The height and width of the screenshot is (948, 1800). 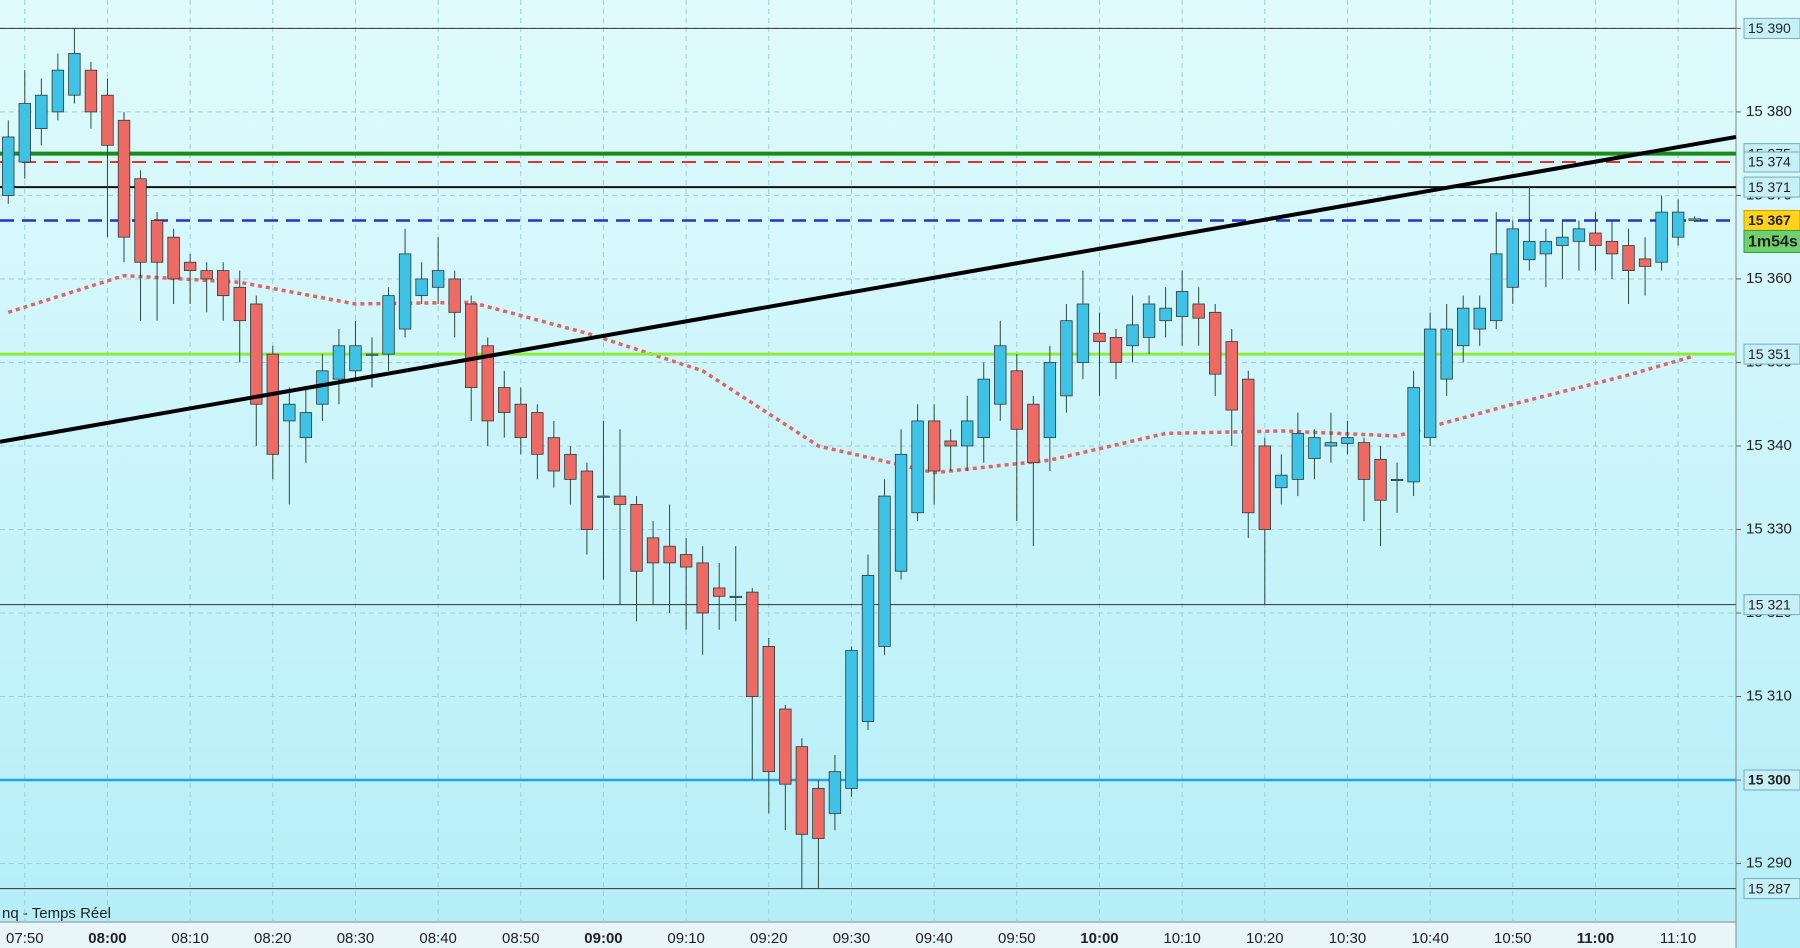 What do you see at coordinates (1678, 938) in the screenshot?
I see `x-tick-label: 11:10` at bounding box center [1678, 938].